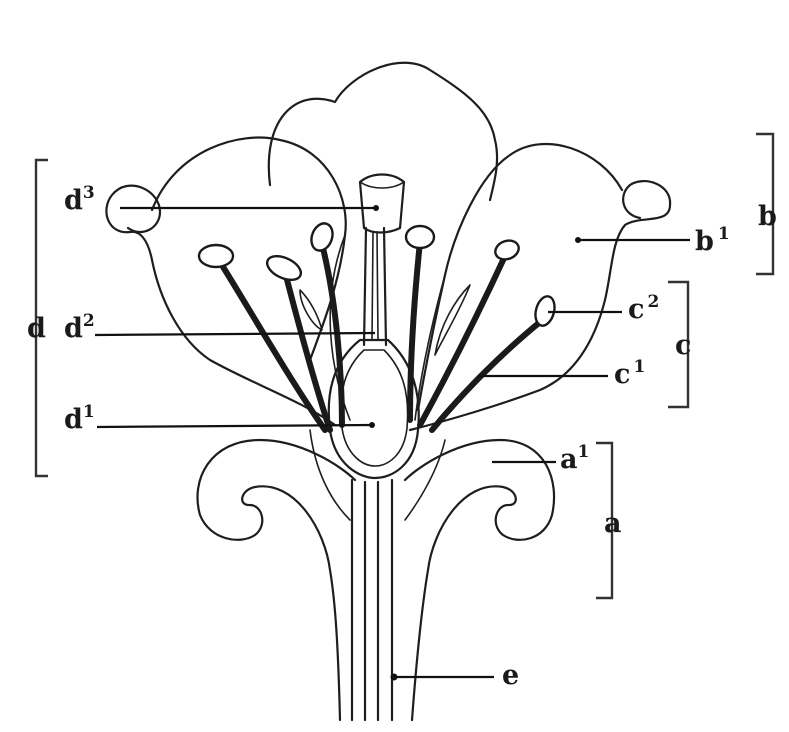  What do you see at coordinates (276, 580) in the screenshot?
I see `sepal-left` at bounding box center [276, 580].